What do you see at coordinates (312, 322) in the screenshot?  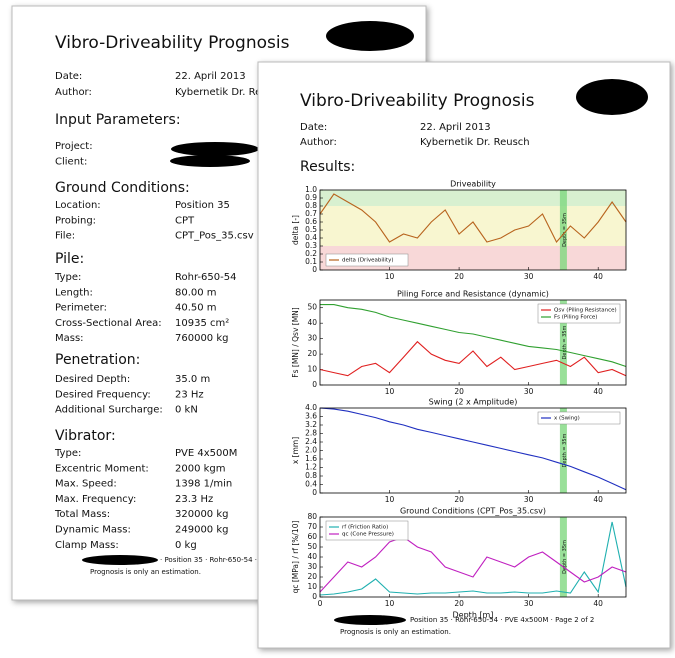 I see `y-tick-label: 40` at bounding box center [312, 322].